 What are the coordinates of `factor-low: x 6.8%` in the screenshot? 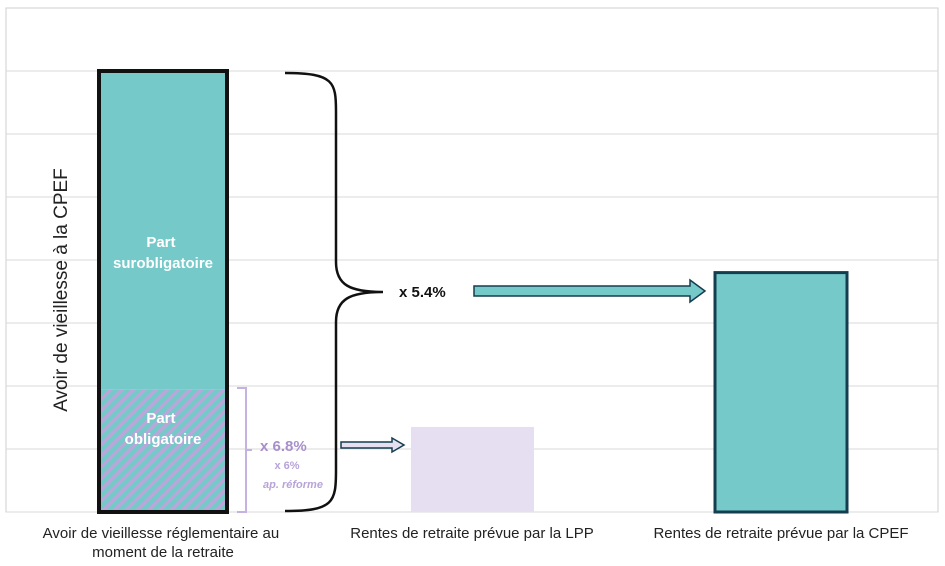 It's located at (283, 446).